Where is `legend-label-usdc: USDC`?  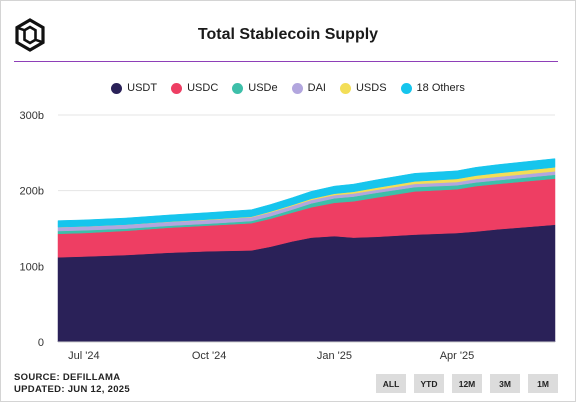
legend-label-usdc: USDC is located at coordinates (203, 88).